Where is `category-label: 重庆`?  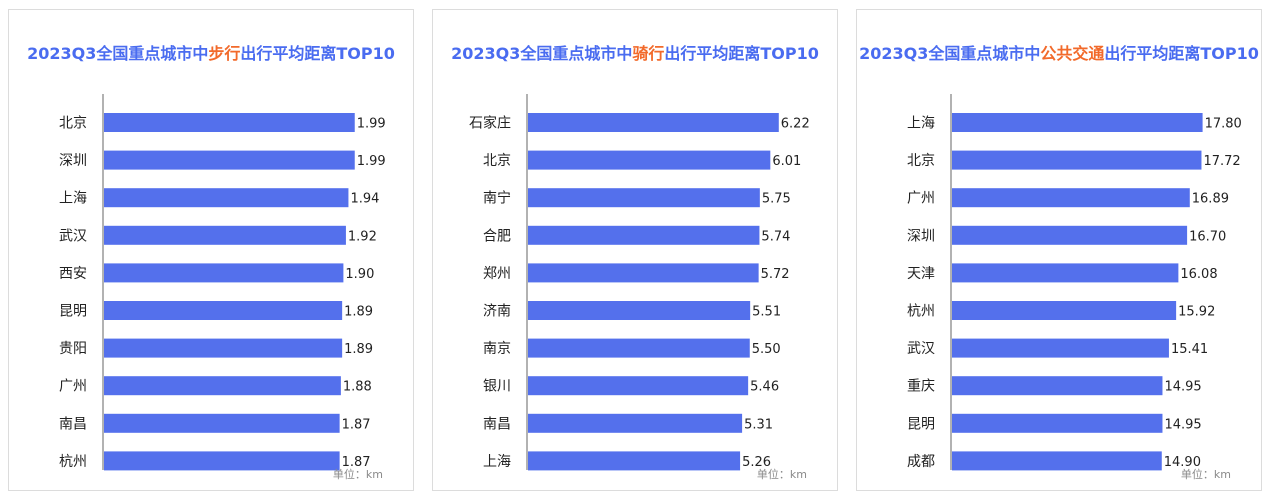
category-label: 重庆 is located at coordinates (921, 387).